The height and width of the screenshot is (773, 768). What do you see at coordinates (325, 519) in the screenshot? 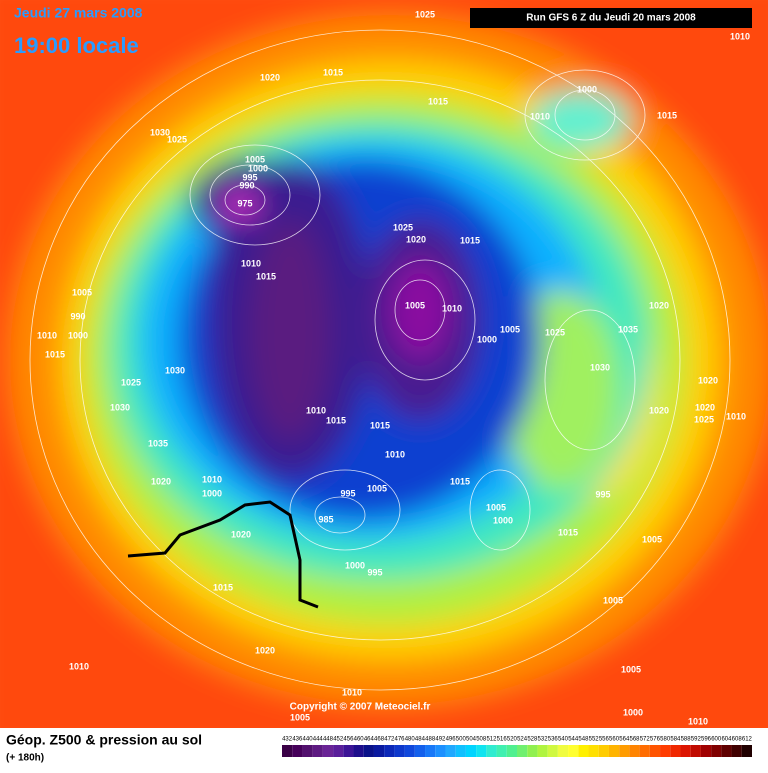
I see `isobar-label: 985` at bounding box center [325, 519].